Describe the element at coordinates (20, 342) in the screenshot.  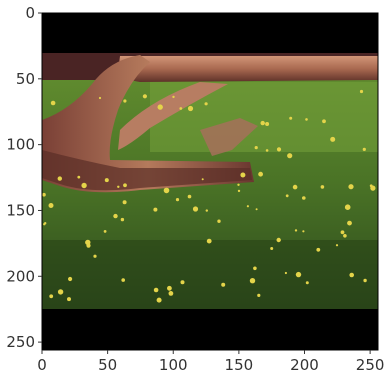
I see `y-tick-label: 250` at that location.